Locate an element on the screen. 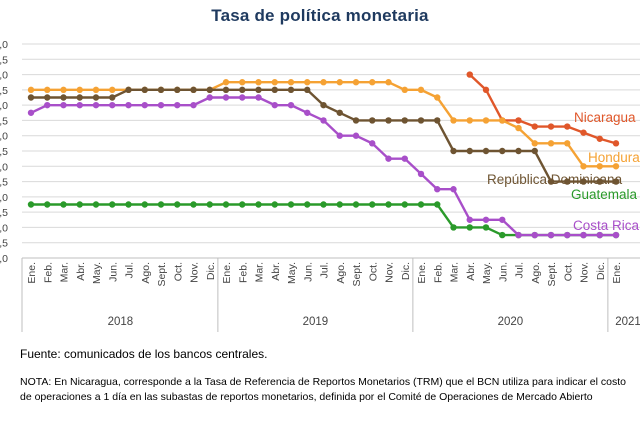 The height and width of the screenshot is (424, 640). year-label: 2018 is located at coordinates (121, 322).